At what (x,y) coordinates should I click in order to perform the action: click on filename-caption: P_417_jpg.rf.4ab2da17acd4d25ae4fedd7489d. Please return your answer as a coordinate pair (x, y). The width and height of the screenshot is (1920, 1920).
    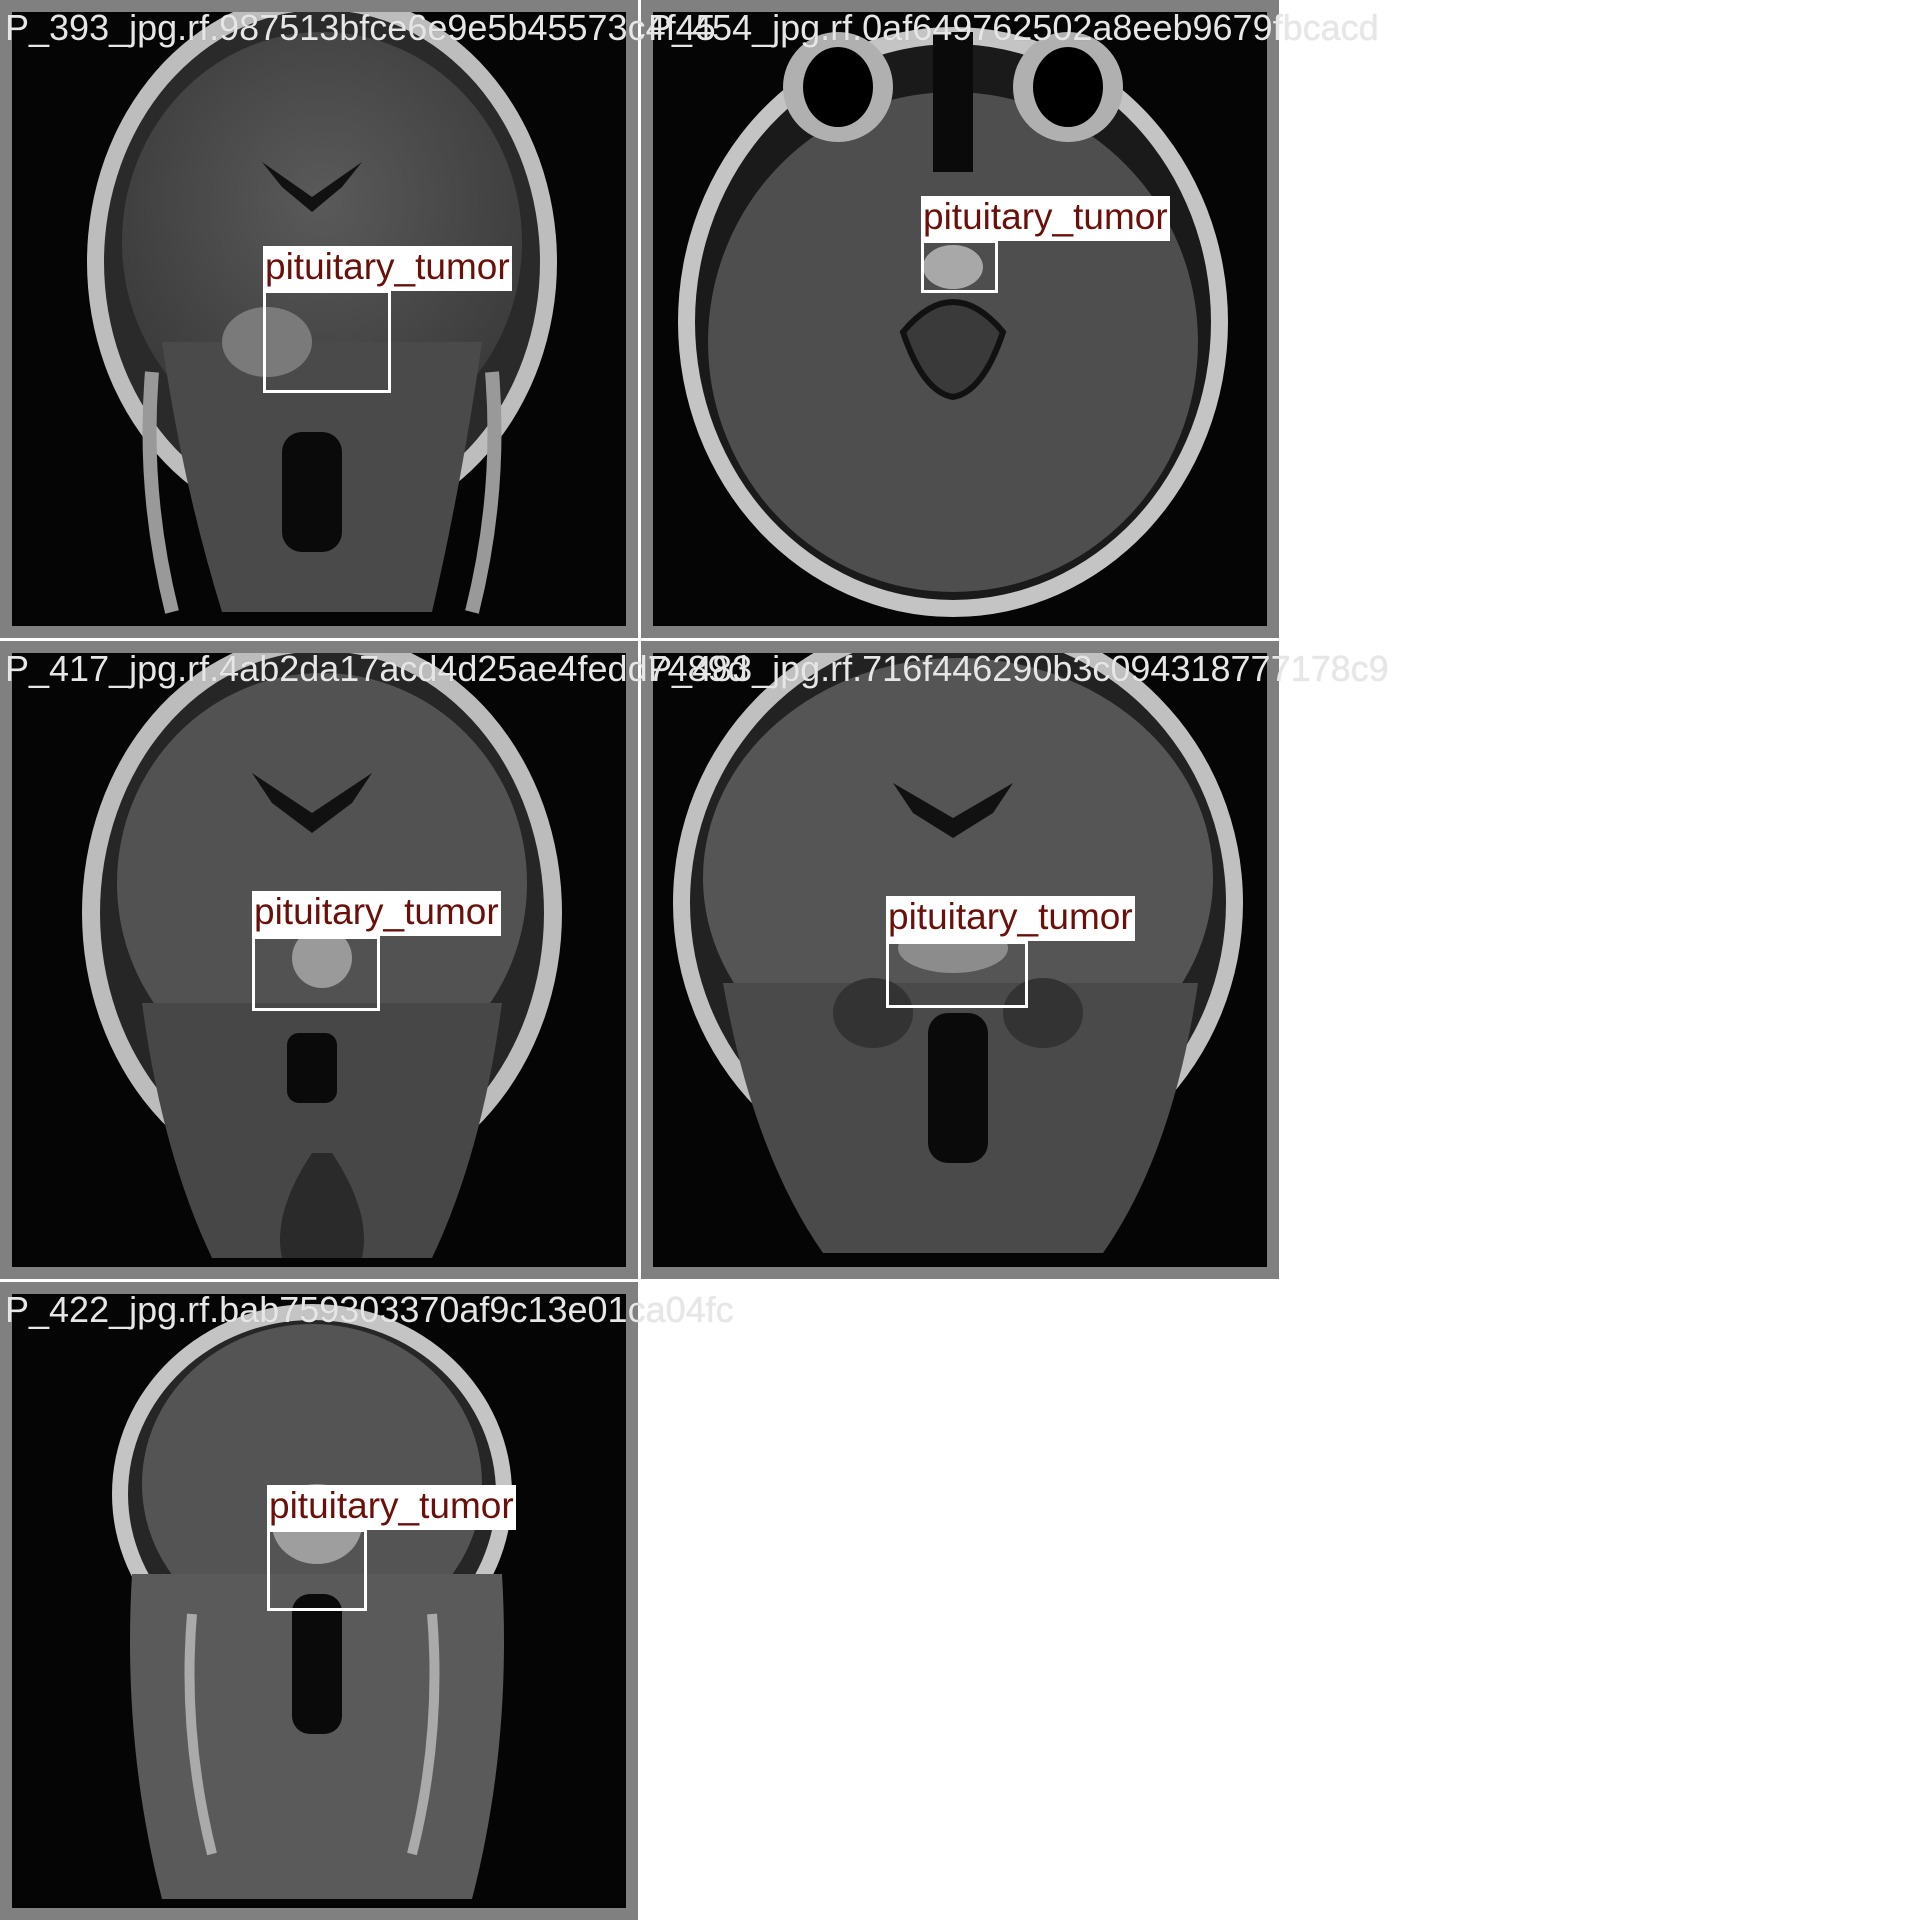
    Looking at the image, I should click on (376, 668).